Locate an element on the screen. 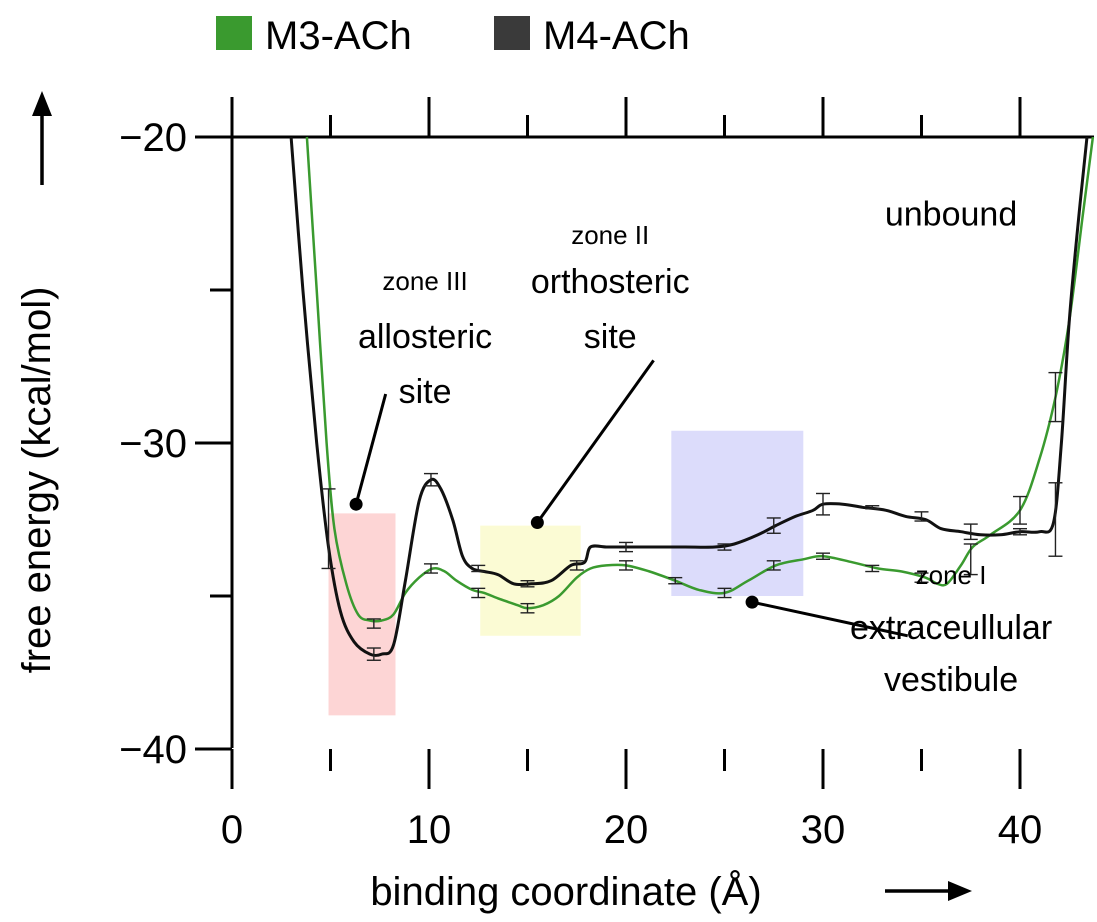 The height and width of the screenshot is (922, 1097). legend-swatch-m4 is located at coordinates (512, 33).